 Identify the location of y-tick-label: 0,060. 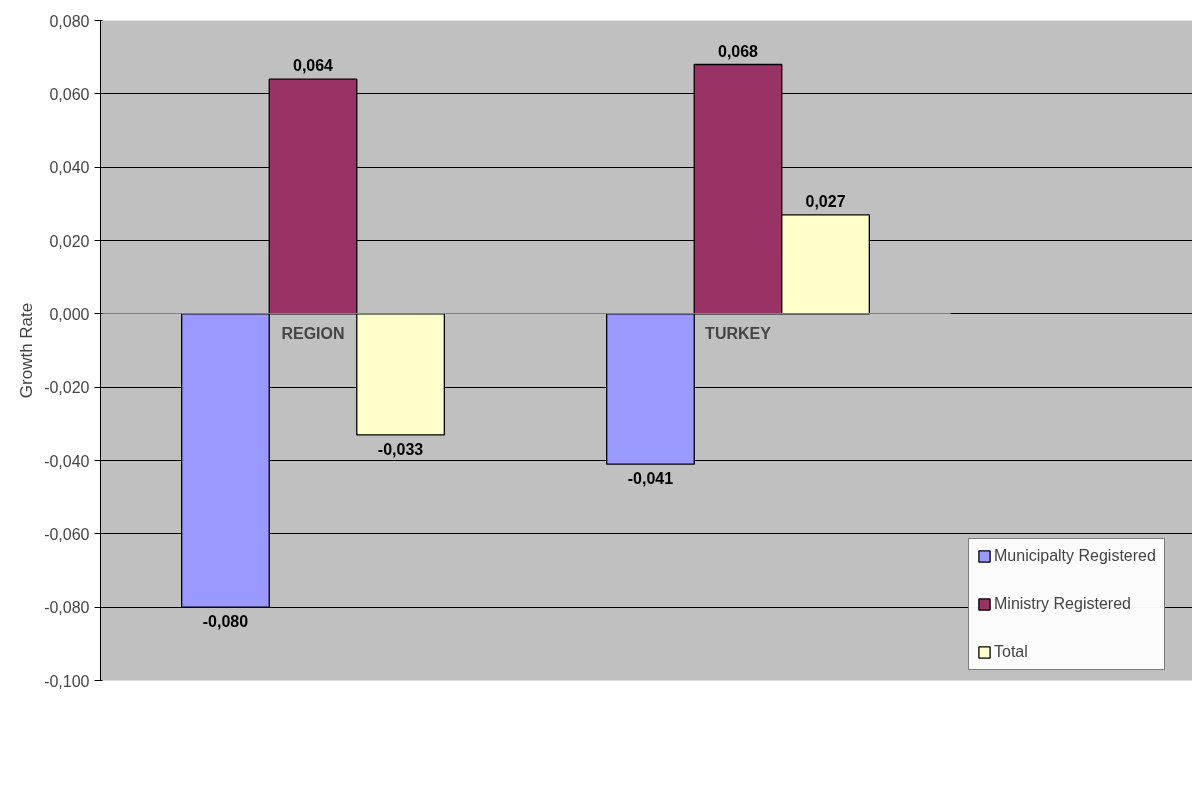
(69, 94).